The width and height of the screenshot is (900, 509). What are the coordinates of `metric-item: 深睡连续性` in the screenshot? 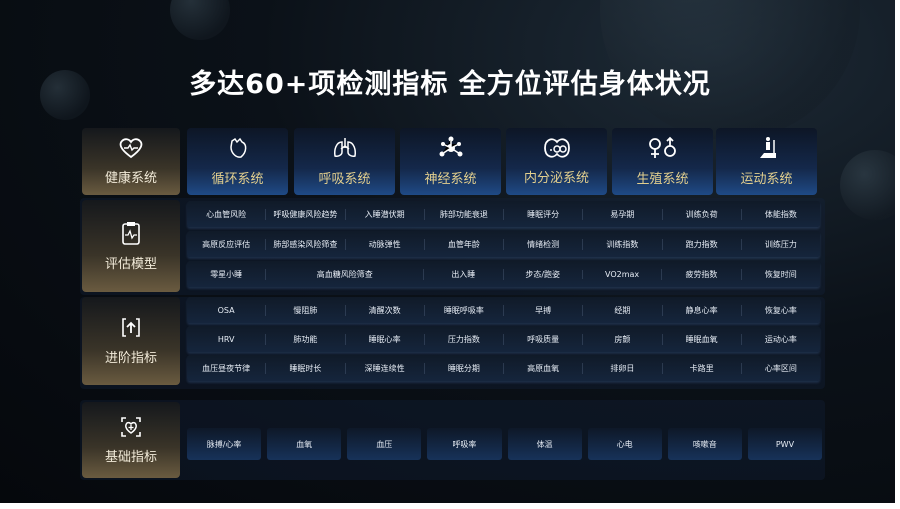 It's located at (384, 368).